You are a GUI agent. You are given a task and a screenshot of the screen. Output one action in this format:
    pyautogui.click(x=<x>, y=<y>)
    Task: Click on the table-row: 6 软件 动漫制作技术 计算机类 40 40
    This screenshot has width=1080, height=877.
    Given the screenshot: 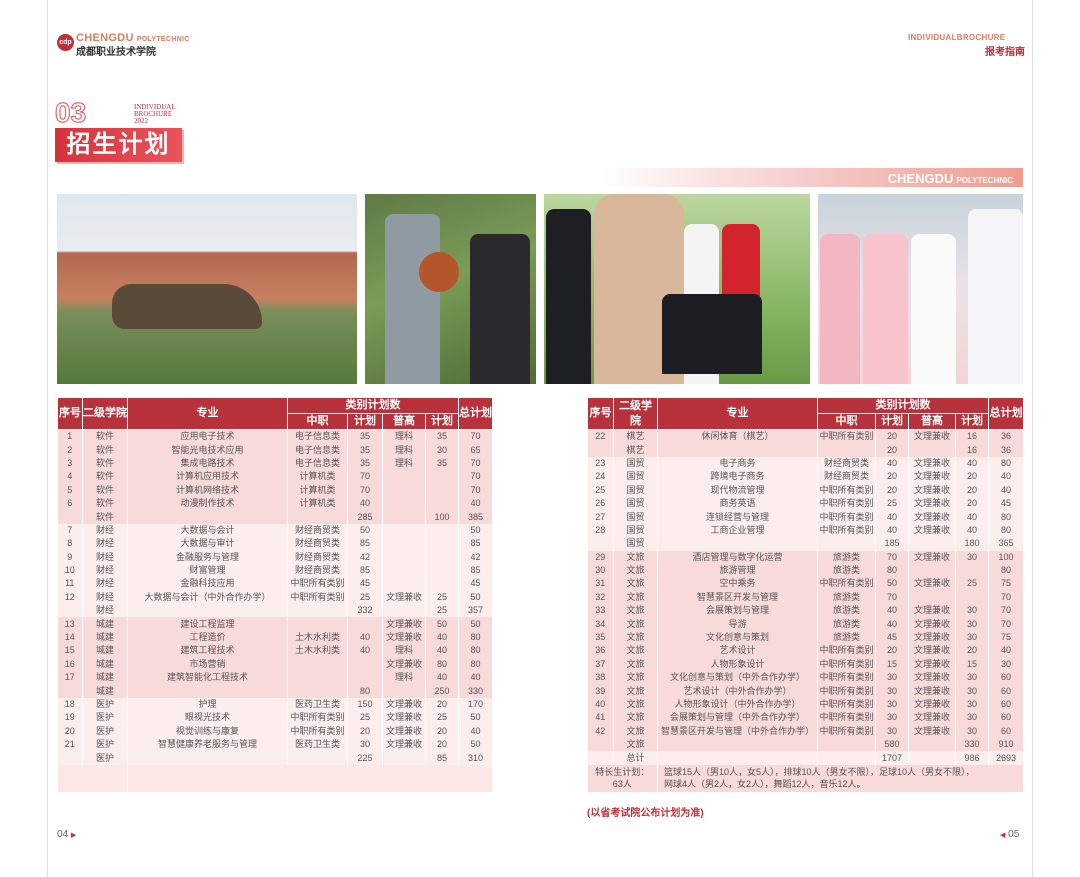 What is the action you would take?
    pyautogui.click(x=275, y=503)
    